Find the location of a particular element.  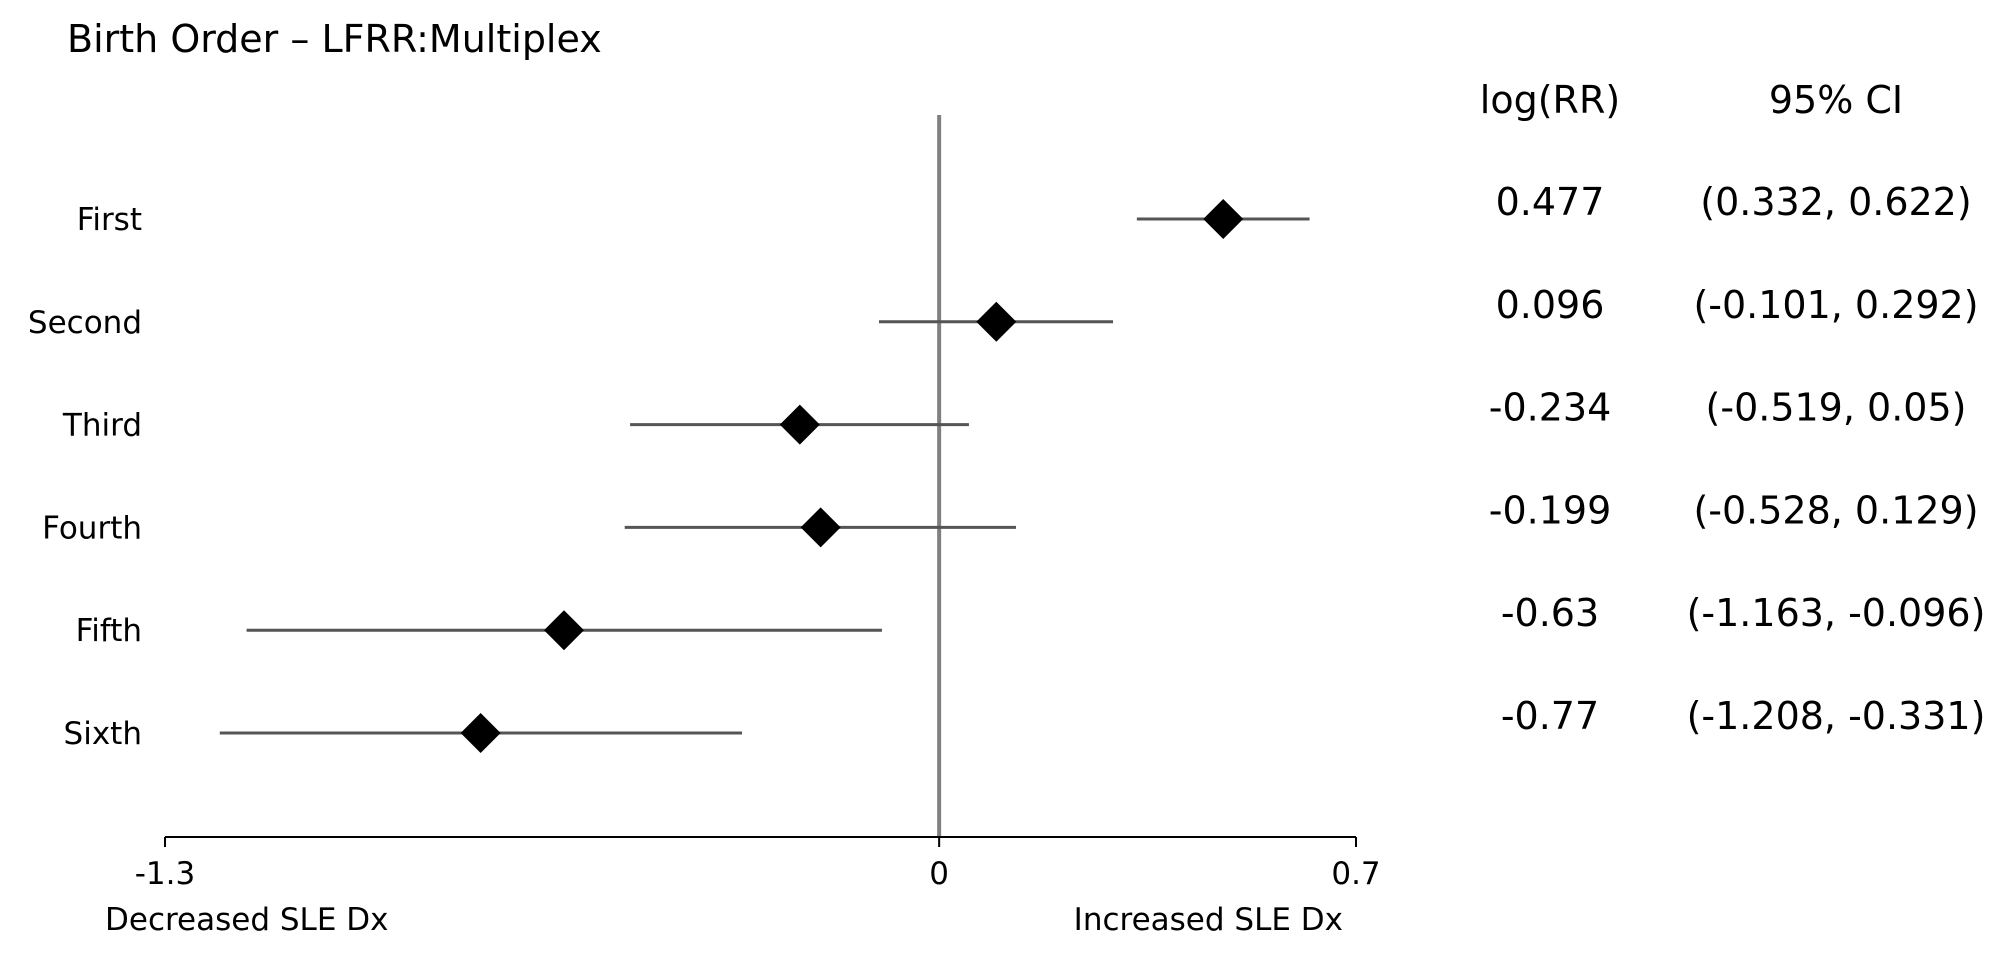

label-layer: First Second Third Fourth Fifth Sixth is located at coordinates (85, 477).